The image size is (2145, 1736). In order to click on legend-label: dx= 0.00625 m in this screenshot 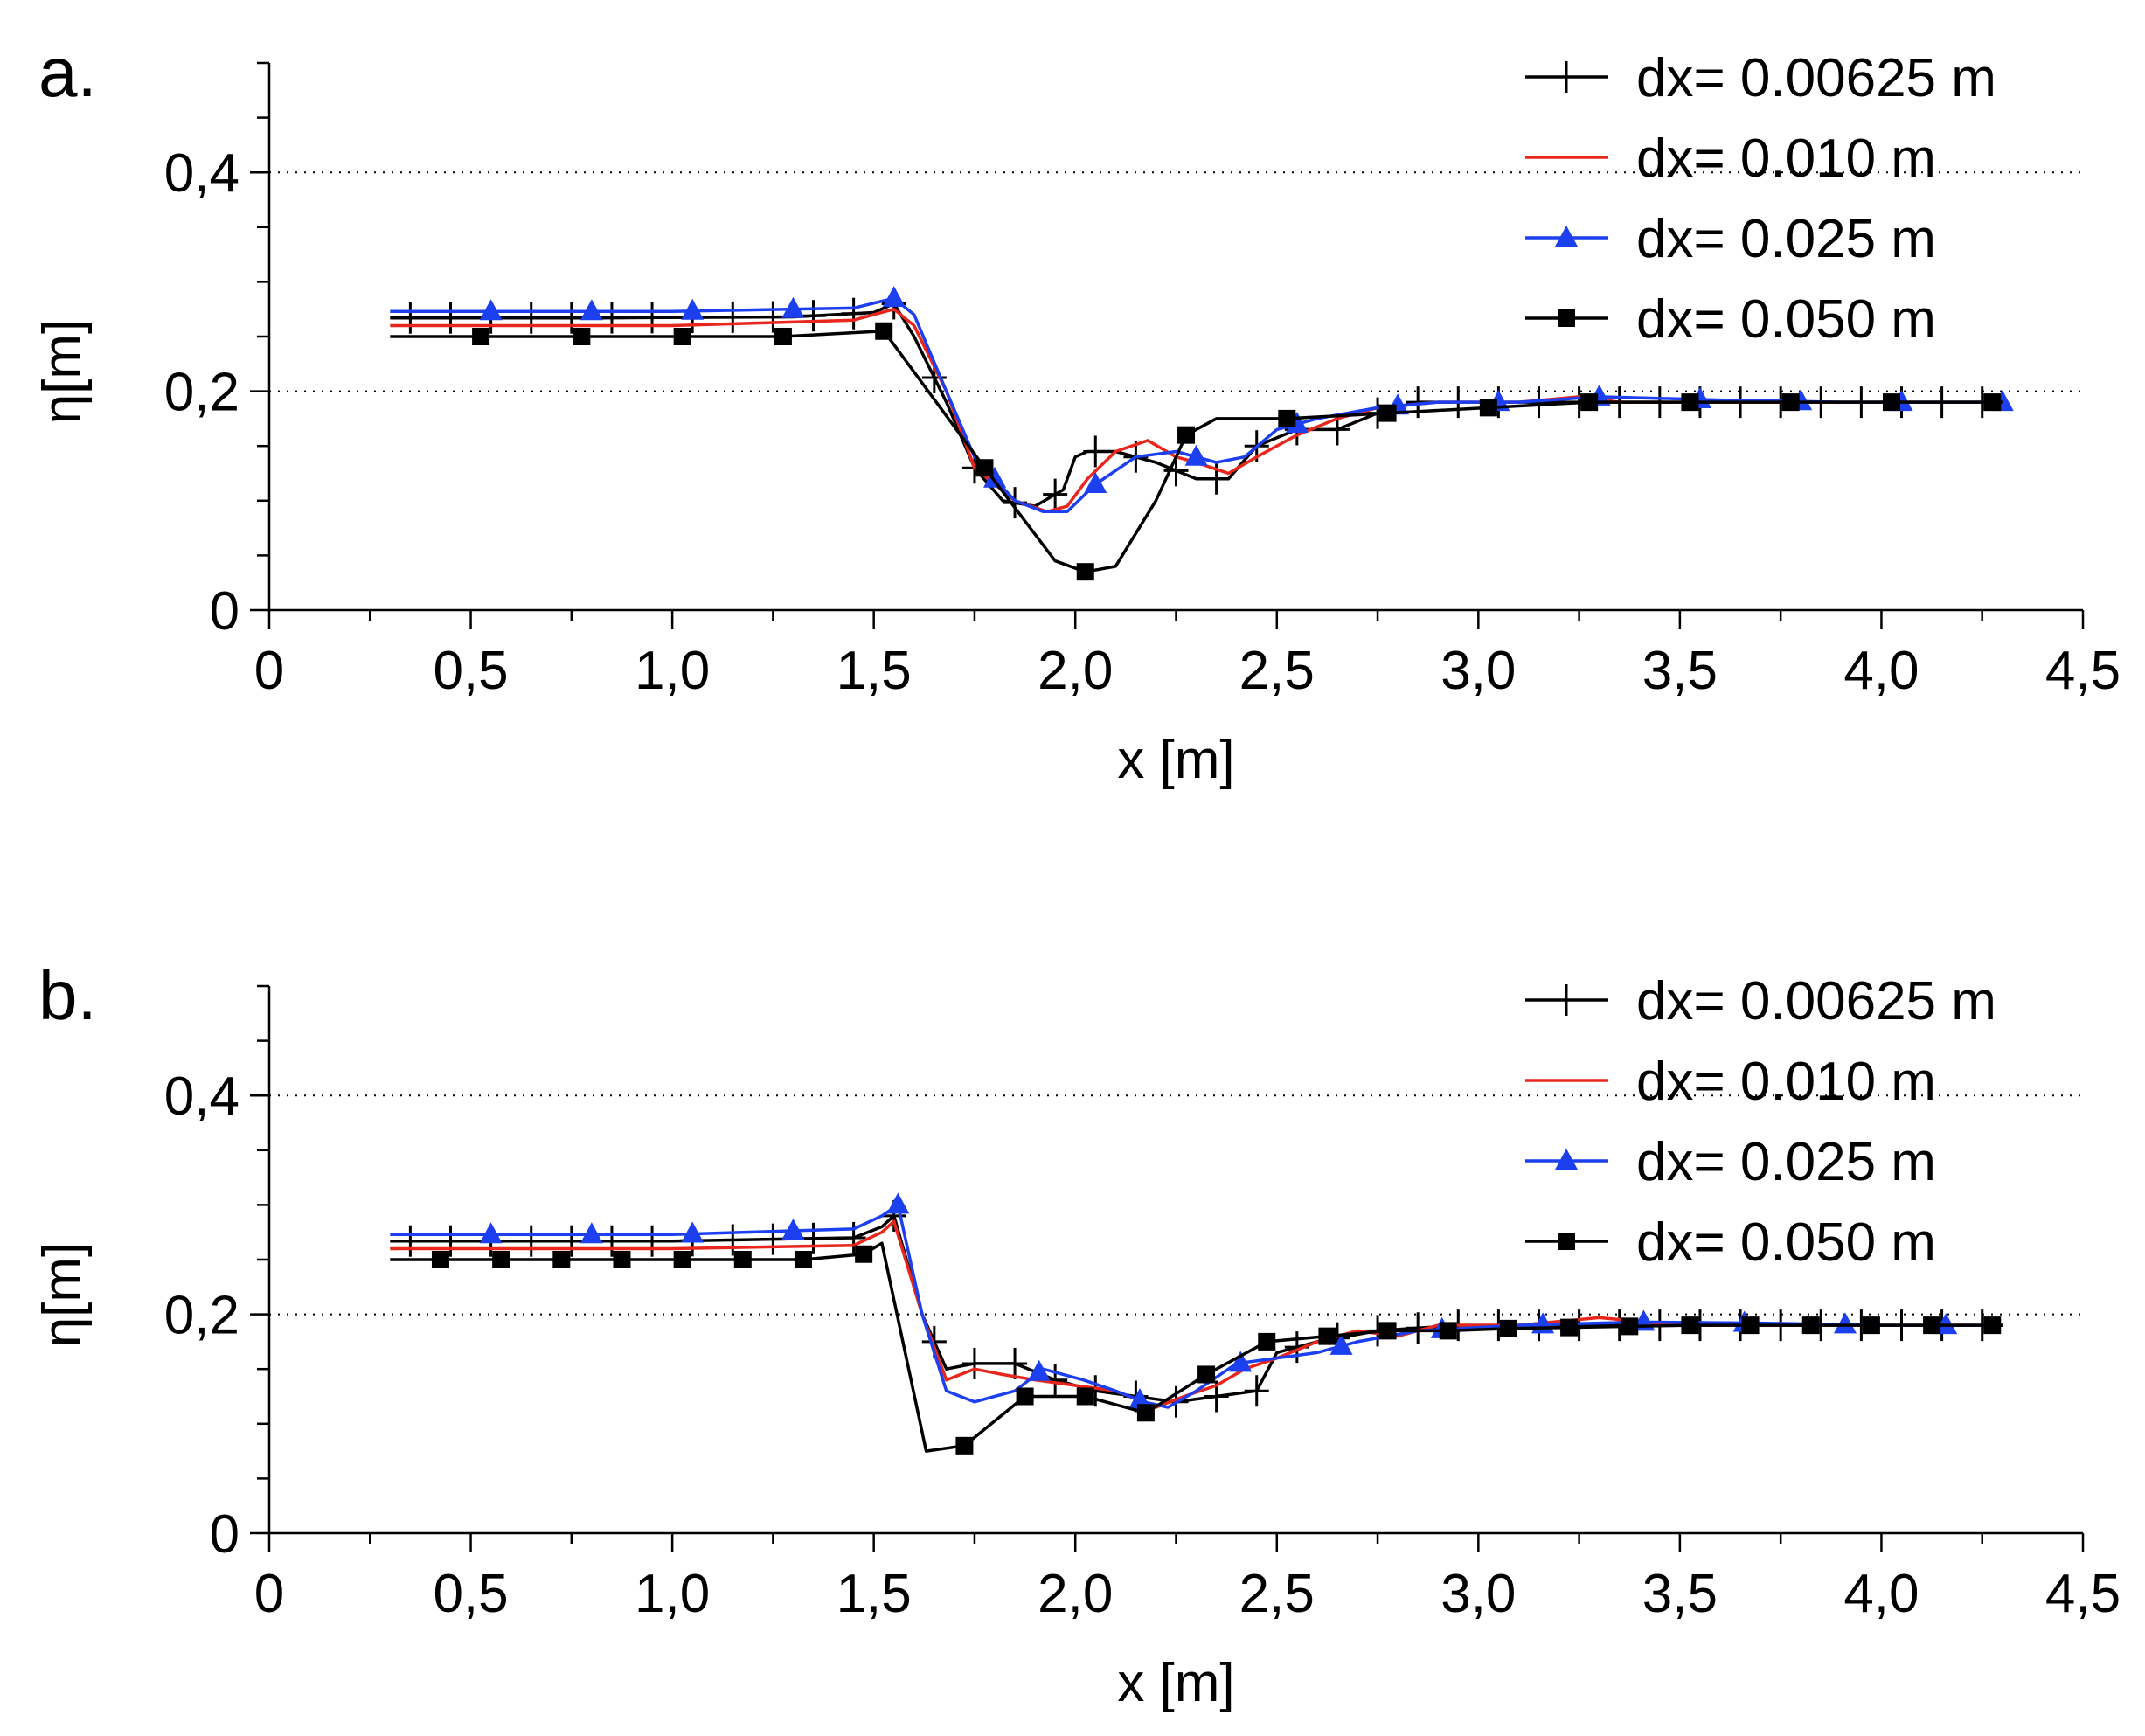, I will do `click(1816, 1001)`.